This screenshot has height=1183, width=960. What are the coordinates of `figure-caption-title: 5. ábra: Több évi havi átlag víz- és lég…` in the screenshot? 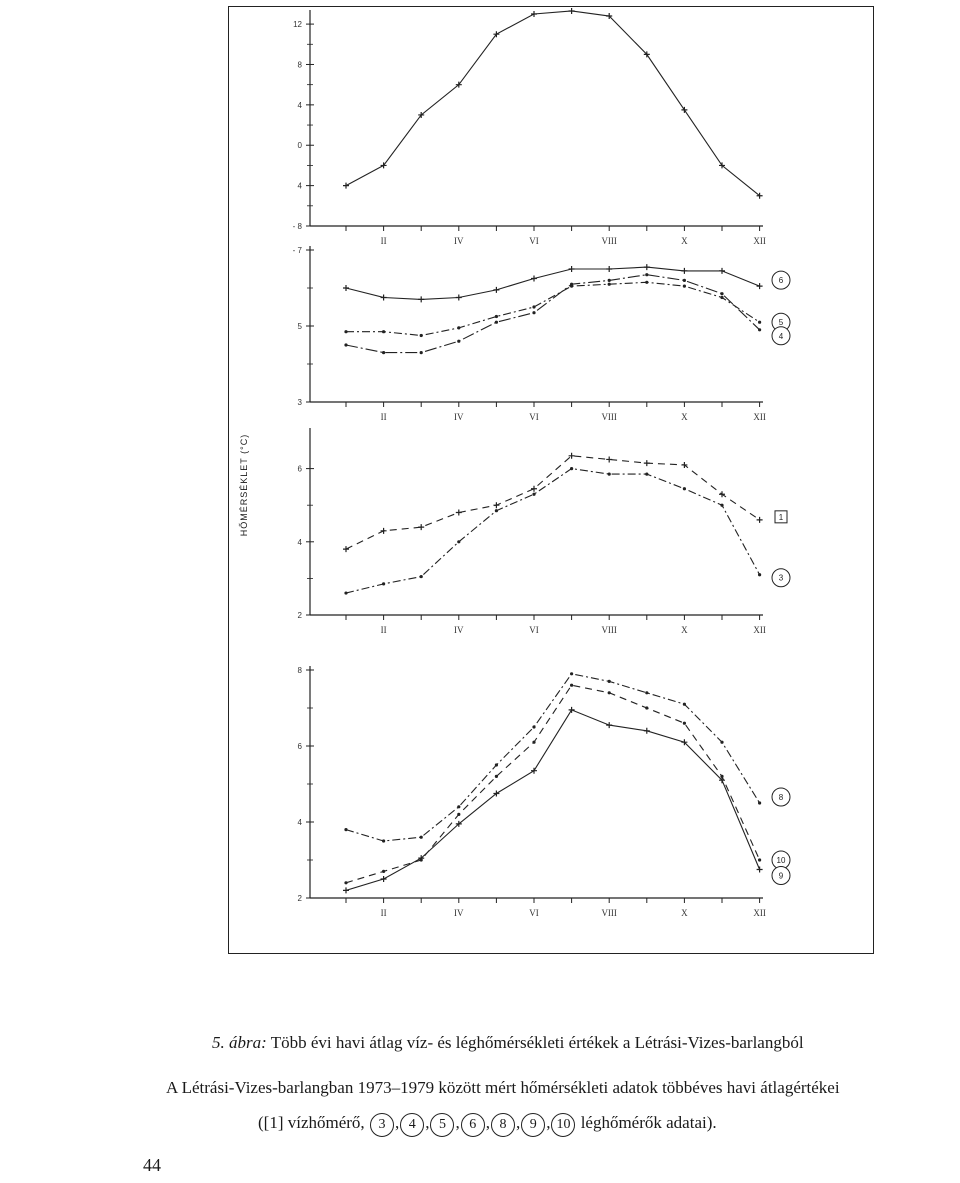 It's located at (508, 1043).